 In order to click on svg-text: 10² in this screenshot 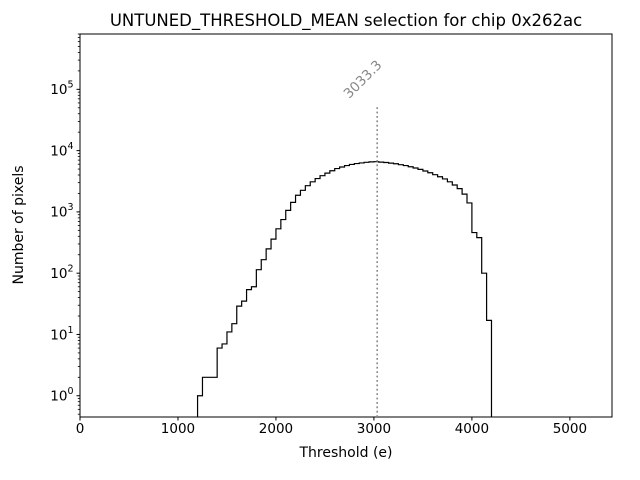, I will do `click(61, 272)`.